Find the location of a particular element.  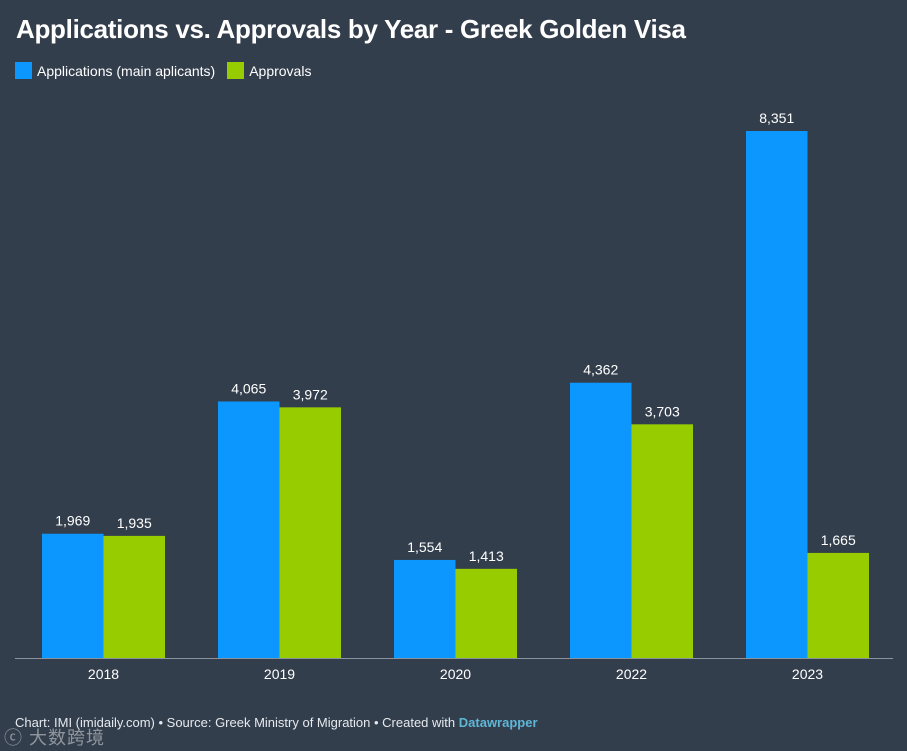

datawrapper-link: Datawrapper is located at coordinates (498, 722).